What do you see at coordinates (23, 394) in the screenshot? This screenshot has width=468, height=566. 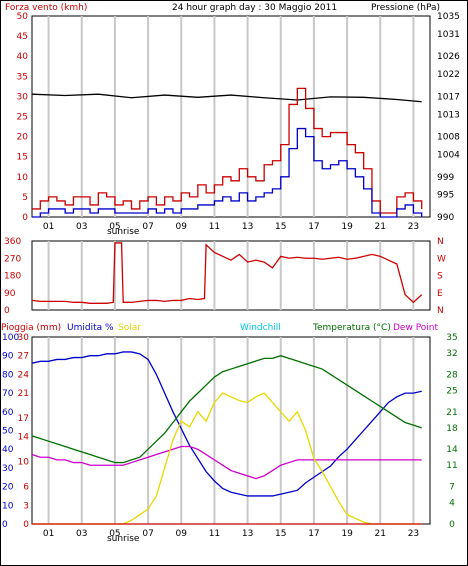 I see `rain-y-tick-label: 21` at bounding box center [23, 394].